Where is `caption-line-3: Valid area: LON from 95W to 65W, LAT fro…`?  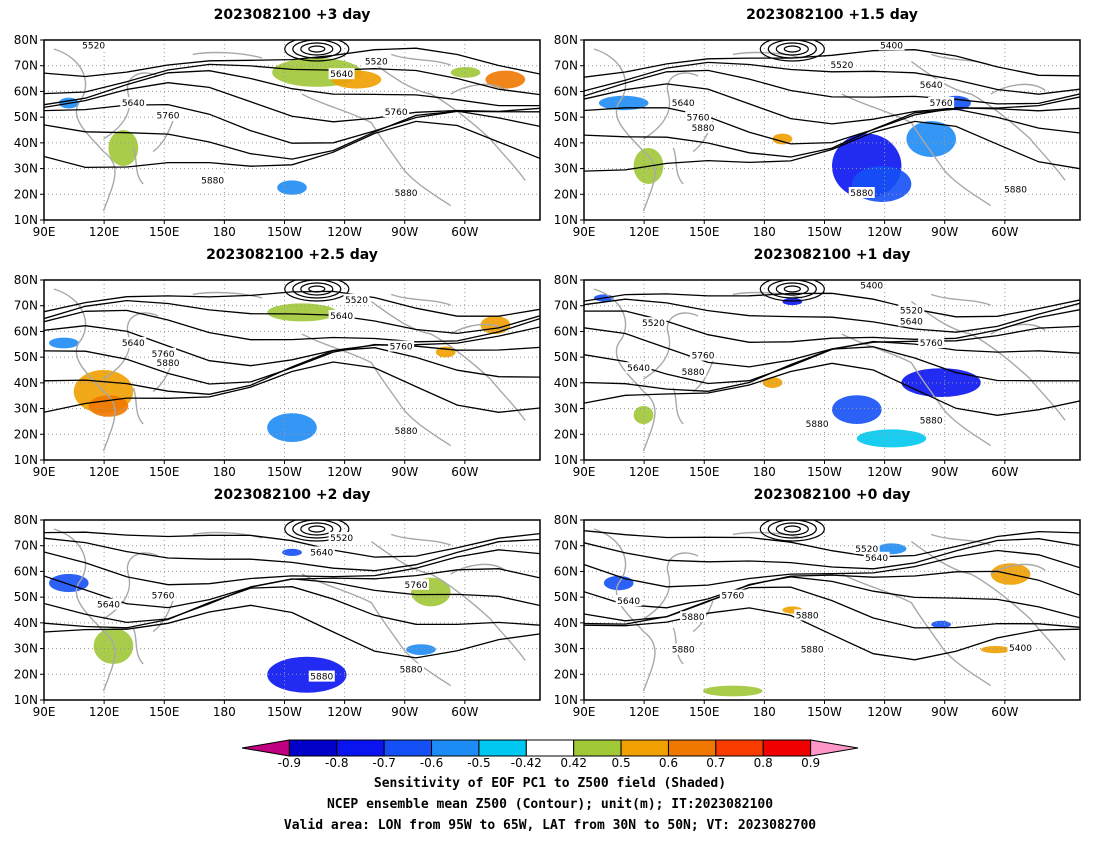
caption-line-3: Valid area: LON from 95W to 65W, LAT fro… is located at coordinates (550, 825).